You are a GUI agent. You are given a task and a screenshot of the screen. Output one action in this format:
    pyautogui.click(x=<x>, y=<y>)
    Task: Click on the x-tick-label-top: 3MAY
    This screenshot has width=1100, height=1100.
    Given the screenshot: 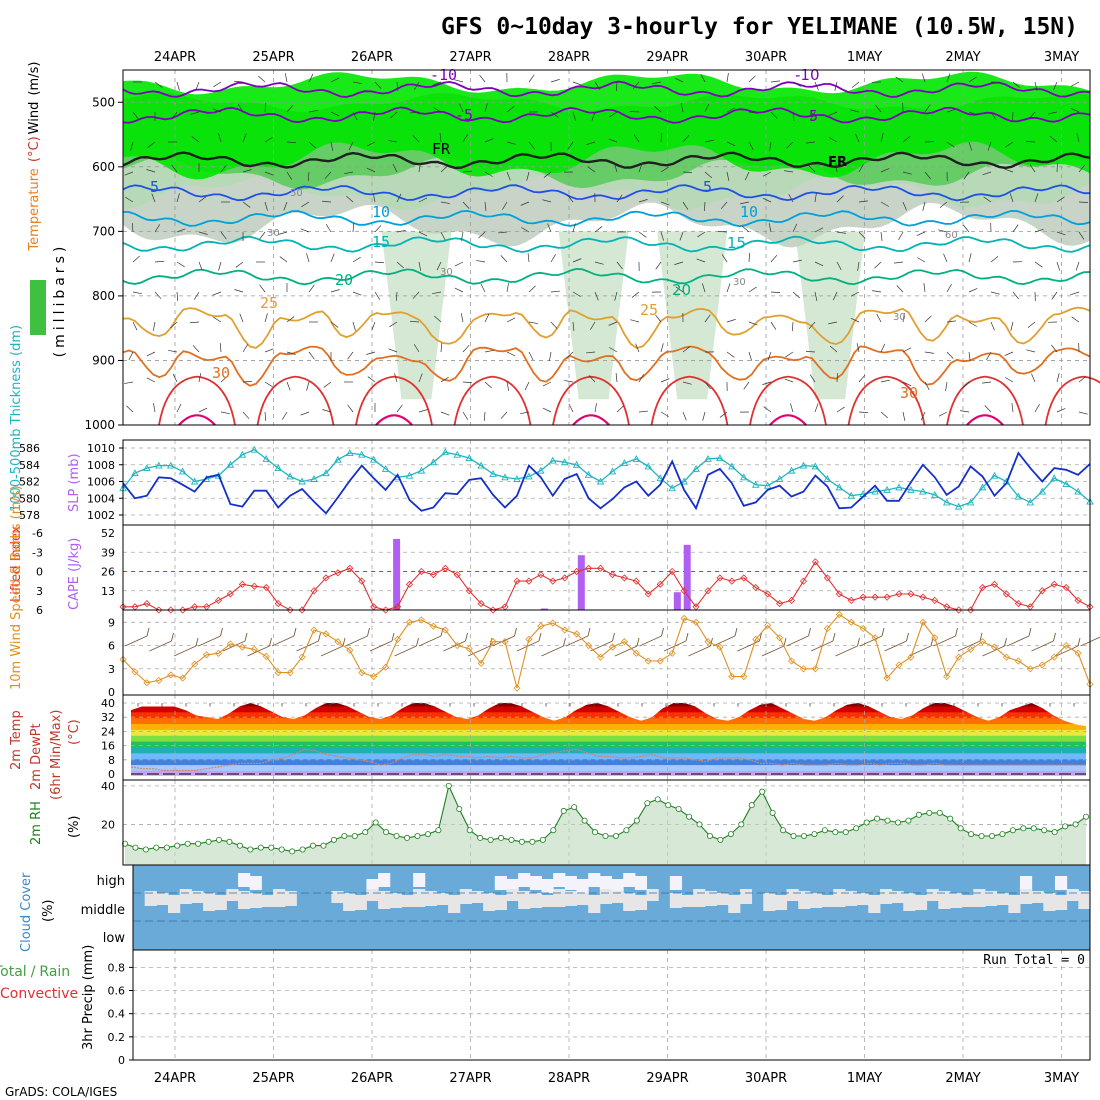 What is the action you would take?
    pyautogui.click(x=1061, y=57)
    